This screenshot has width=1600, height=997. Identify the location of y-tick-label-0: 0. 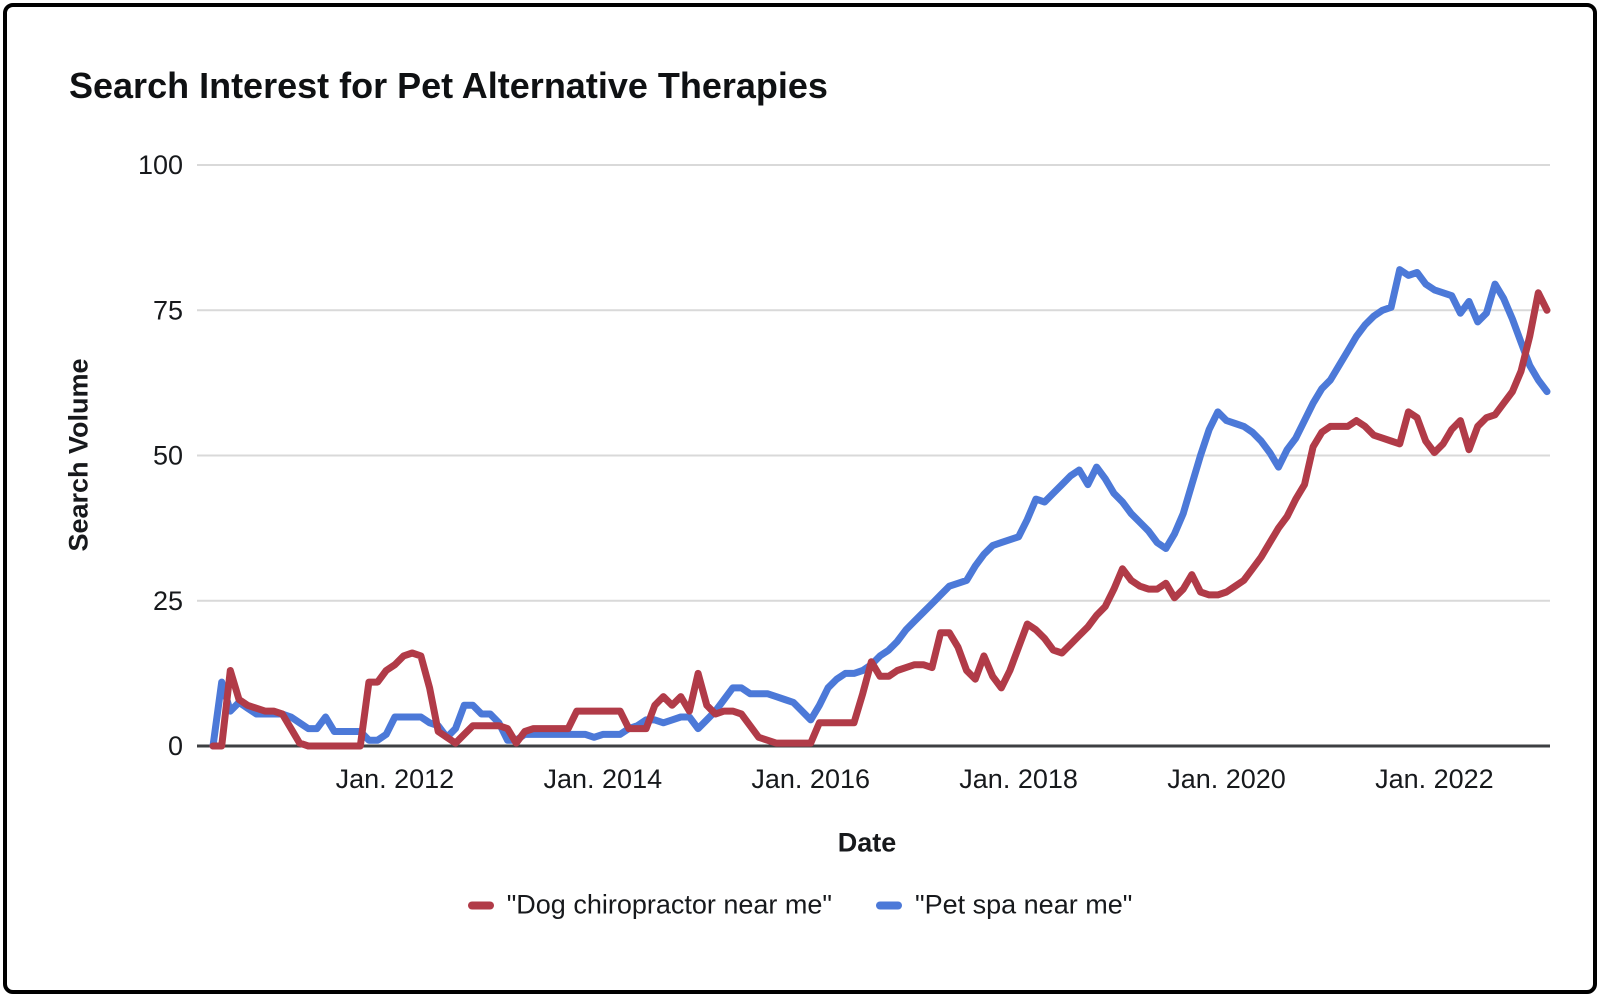
(175, 746).